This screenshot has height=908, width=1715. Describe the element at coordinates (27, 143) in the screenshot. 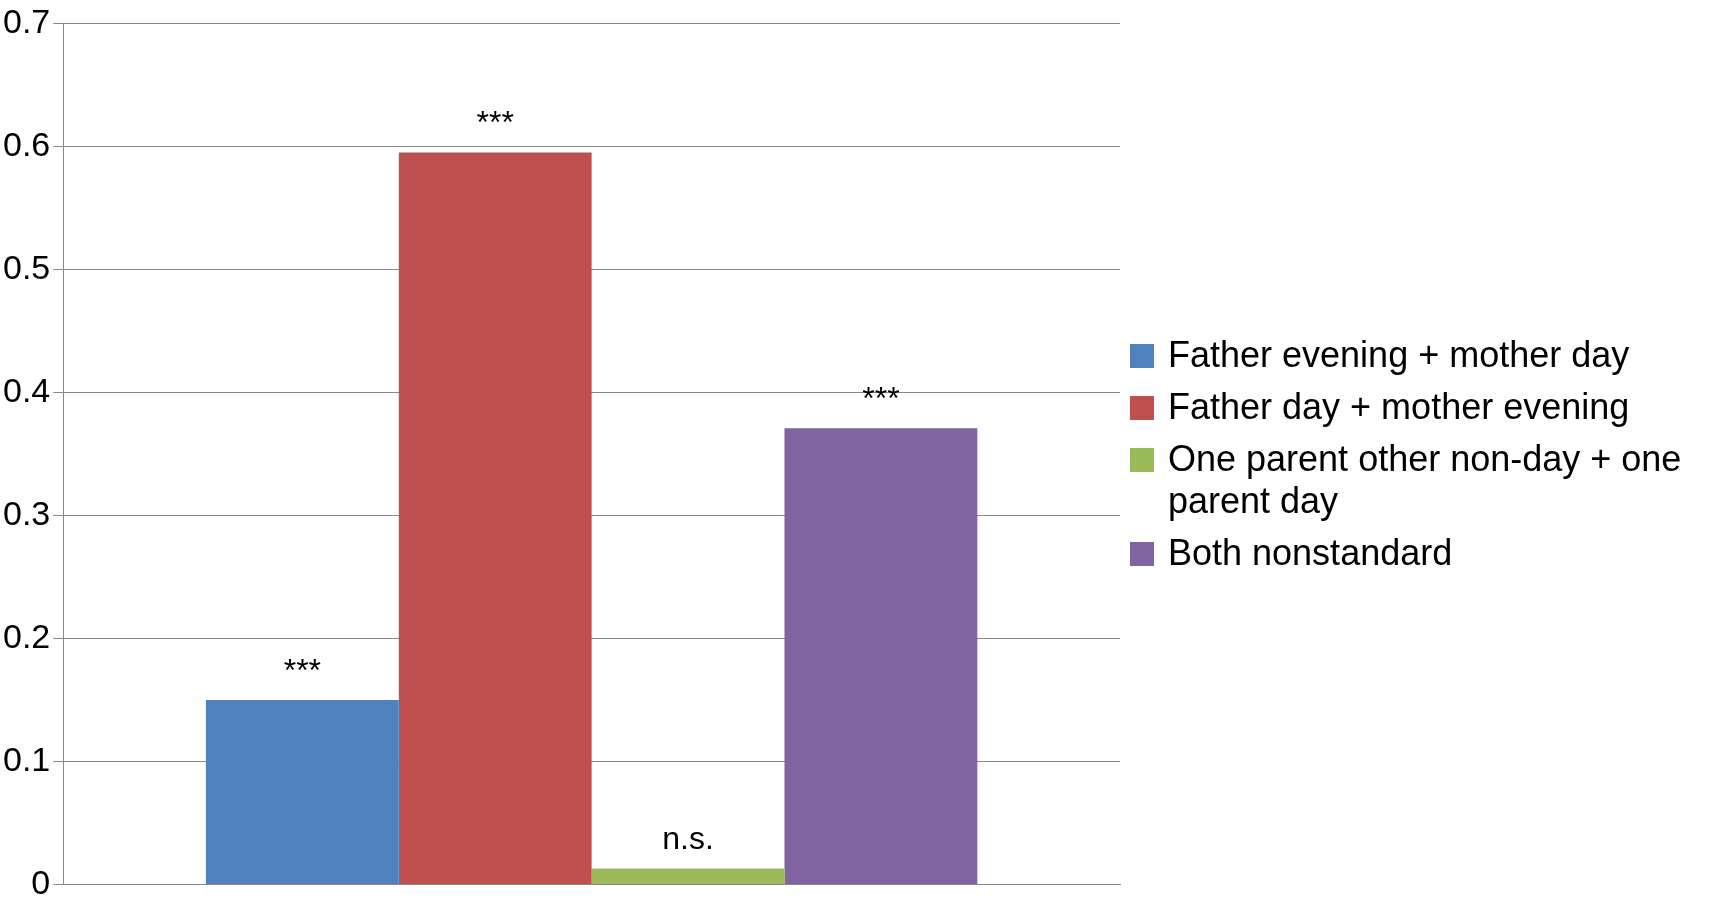

I see `y-tick-label: 0.6` at that location.